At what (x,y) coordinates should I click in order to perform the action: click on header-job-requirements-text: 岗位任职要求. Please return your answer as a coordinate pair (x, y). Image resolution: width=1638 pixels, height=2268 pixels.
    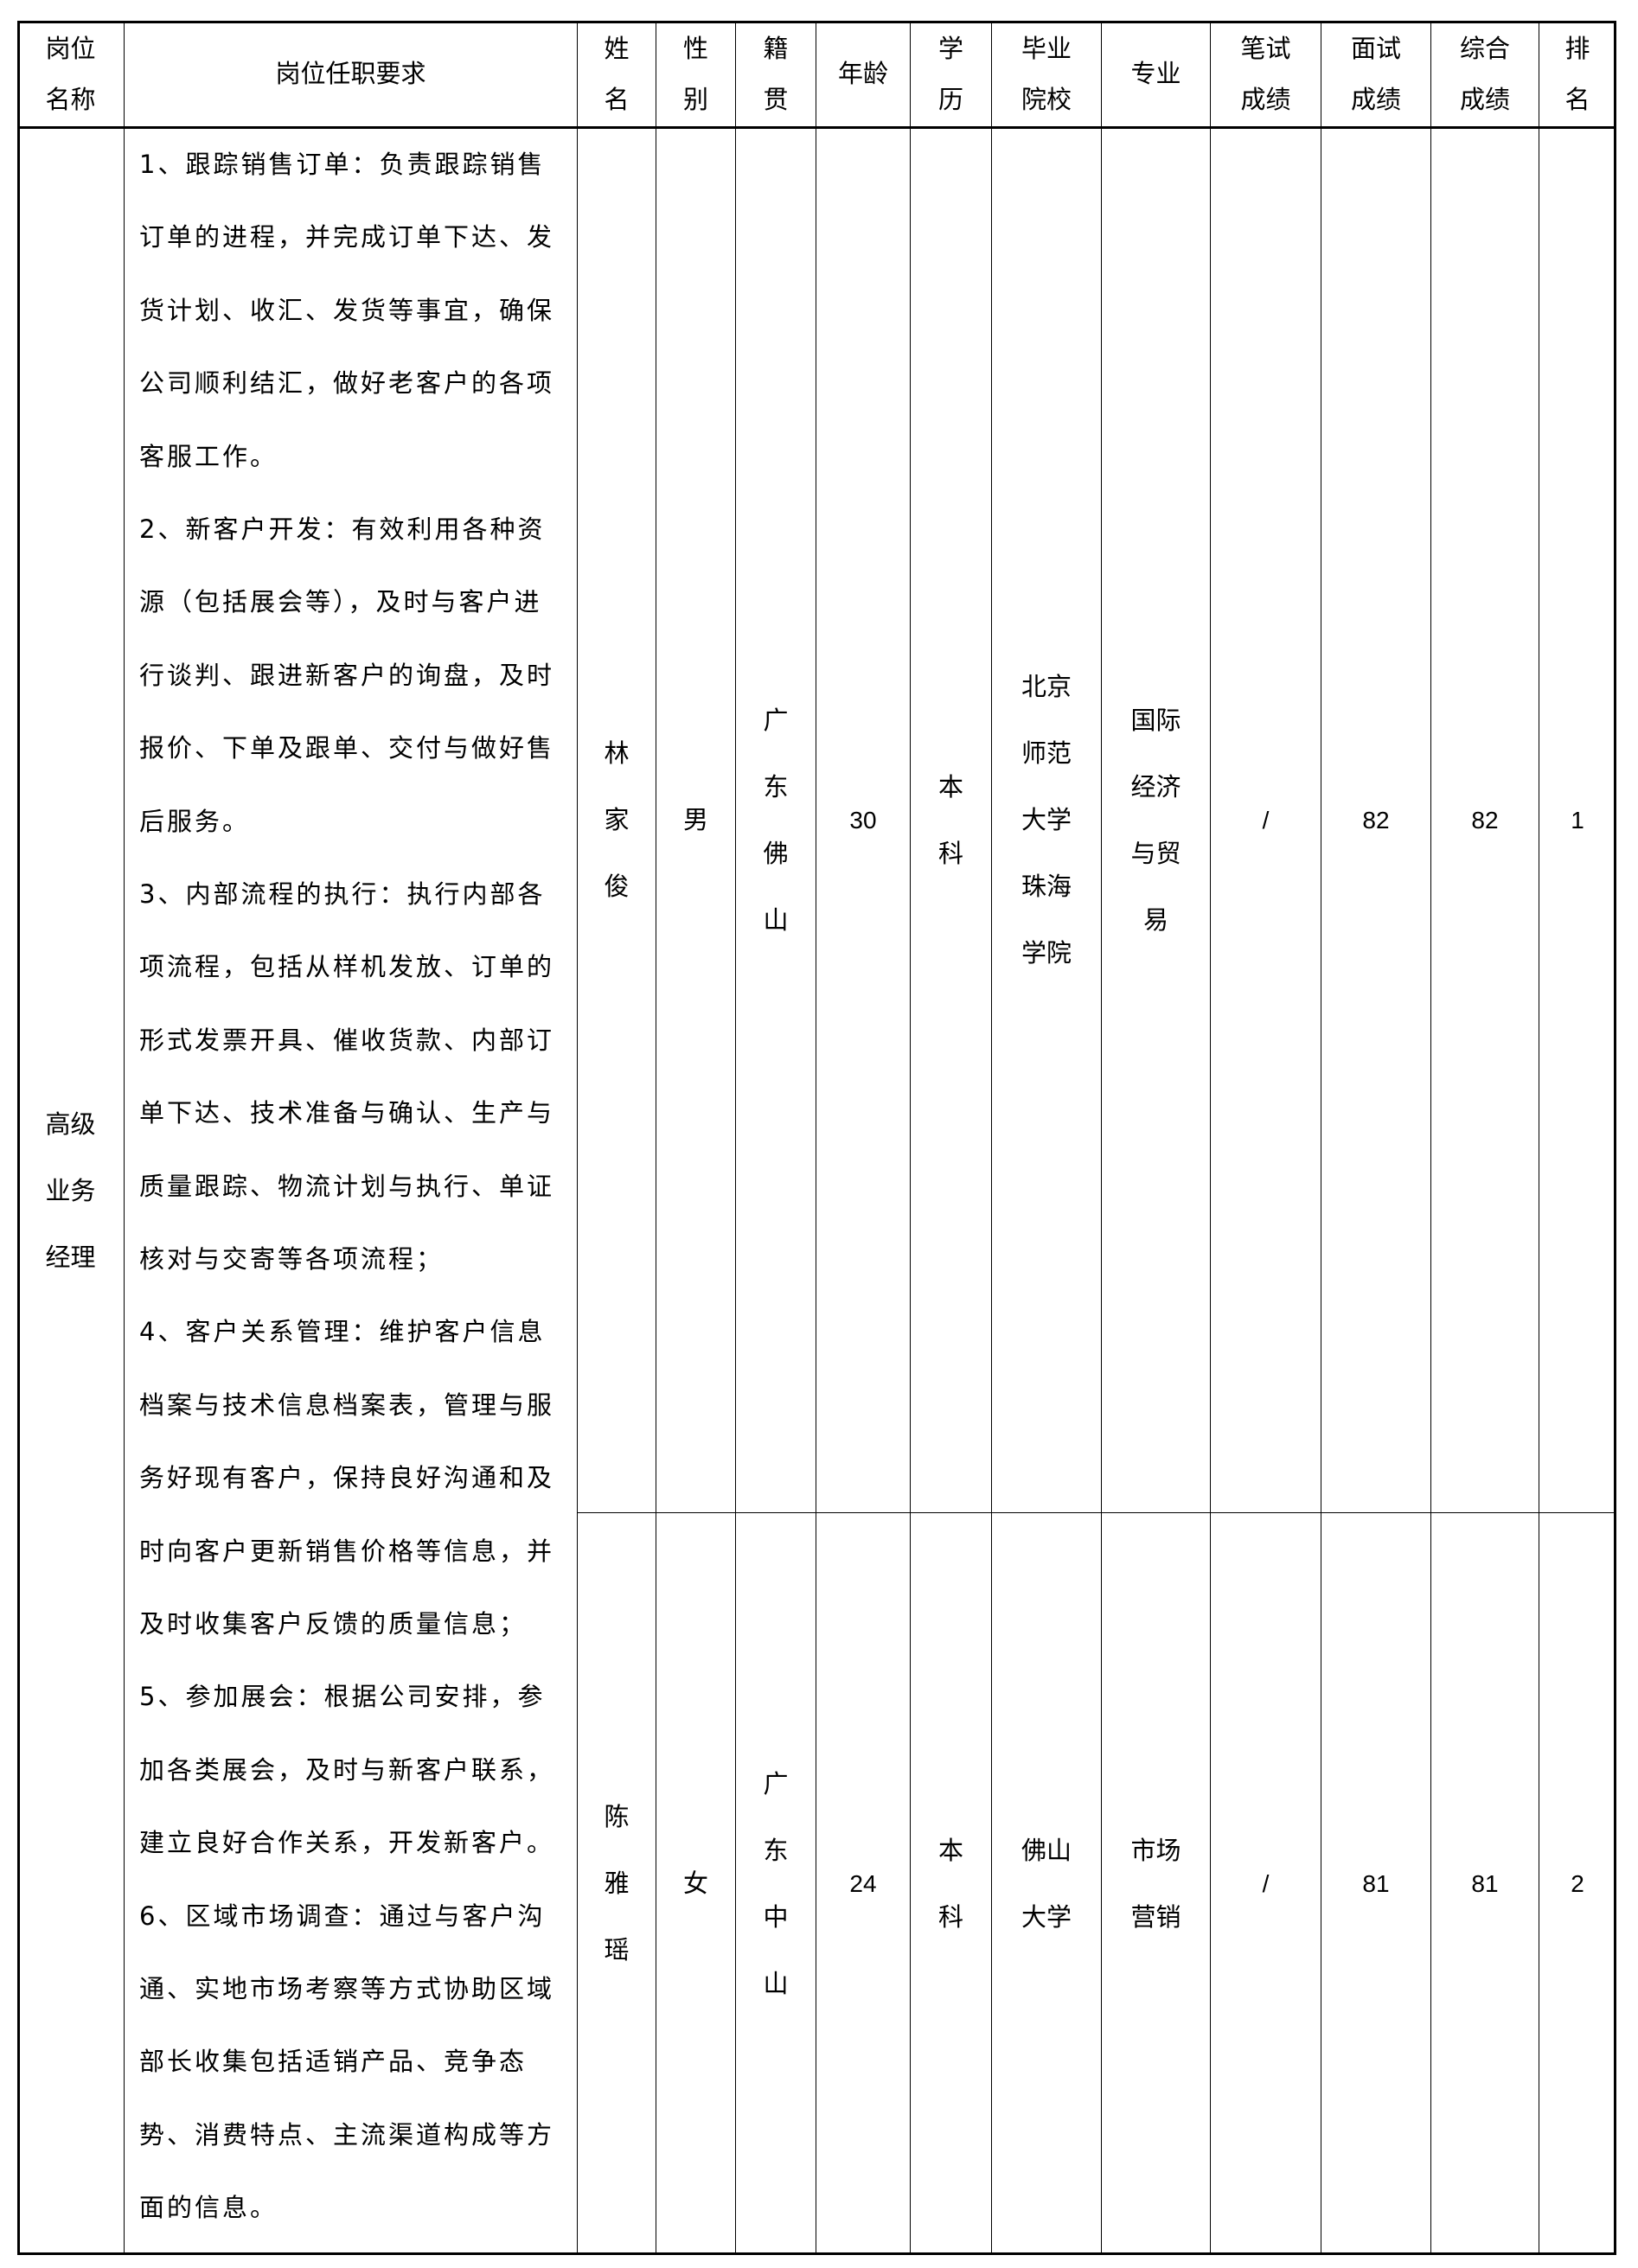
    Looking at the image, I should click on (350, 73).